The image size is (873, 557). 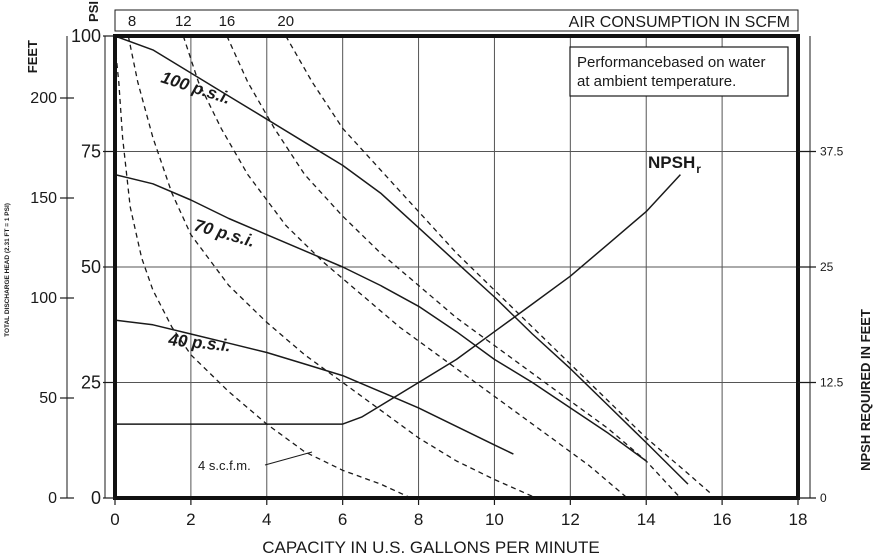 What do you see at coordinates (224, 233) in the screenshot?
I see `curve-label-70-psi: 70 p.s.i.` at bounding box center [224, 233].